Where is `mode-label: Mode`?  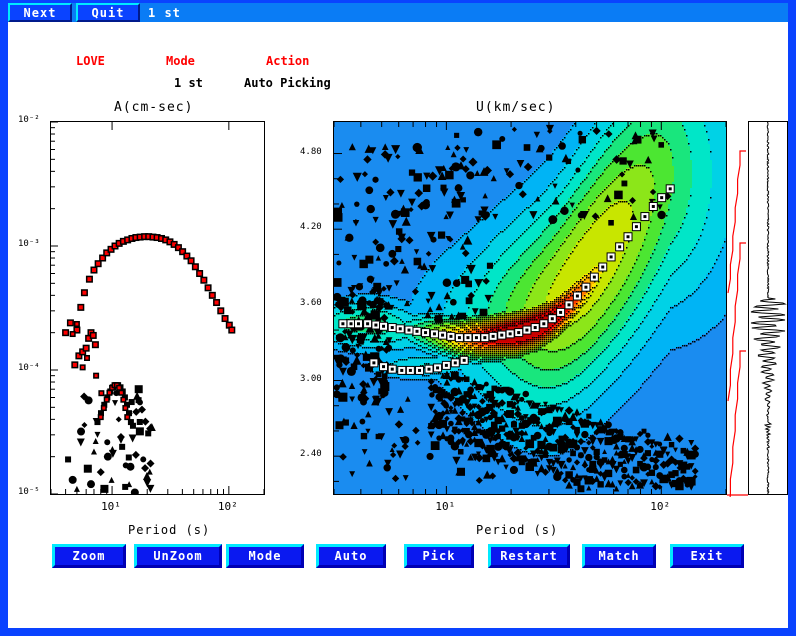 mode-label: Mode is located at coordinates (180, 61).